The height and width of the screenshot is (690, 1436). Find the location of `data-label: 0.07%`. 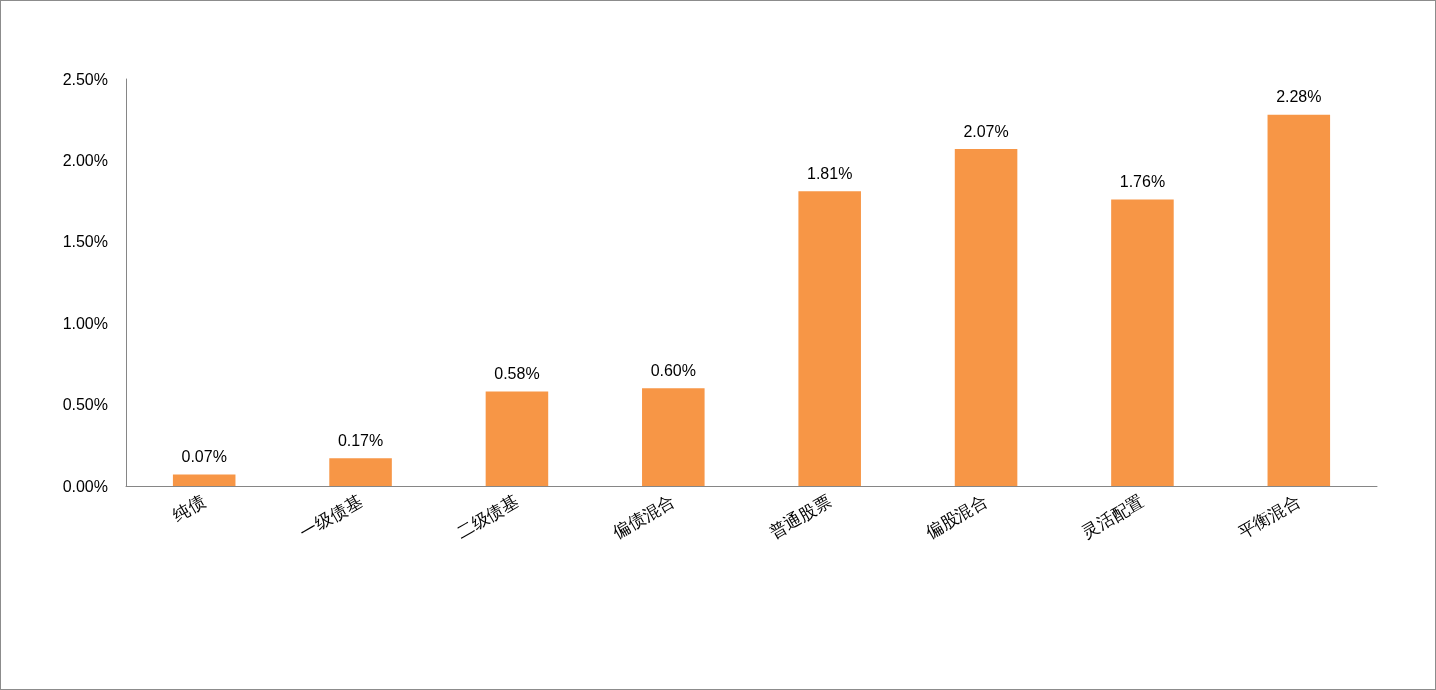

data-label: 0.07% is located at coordinates (204, 457).